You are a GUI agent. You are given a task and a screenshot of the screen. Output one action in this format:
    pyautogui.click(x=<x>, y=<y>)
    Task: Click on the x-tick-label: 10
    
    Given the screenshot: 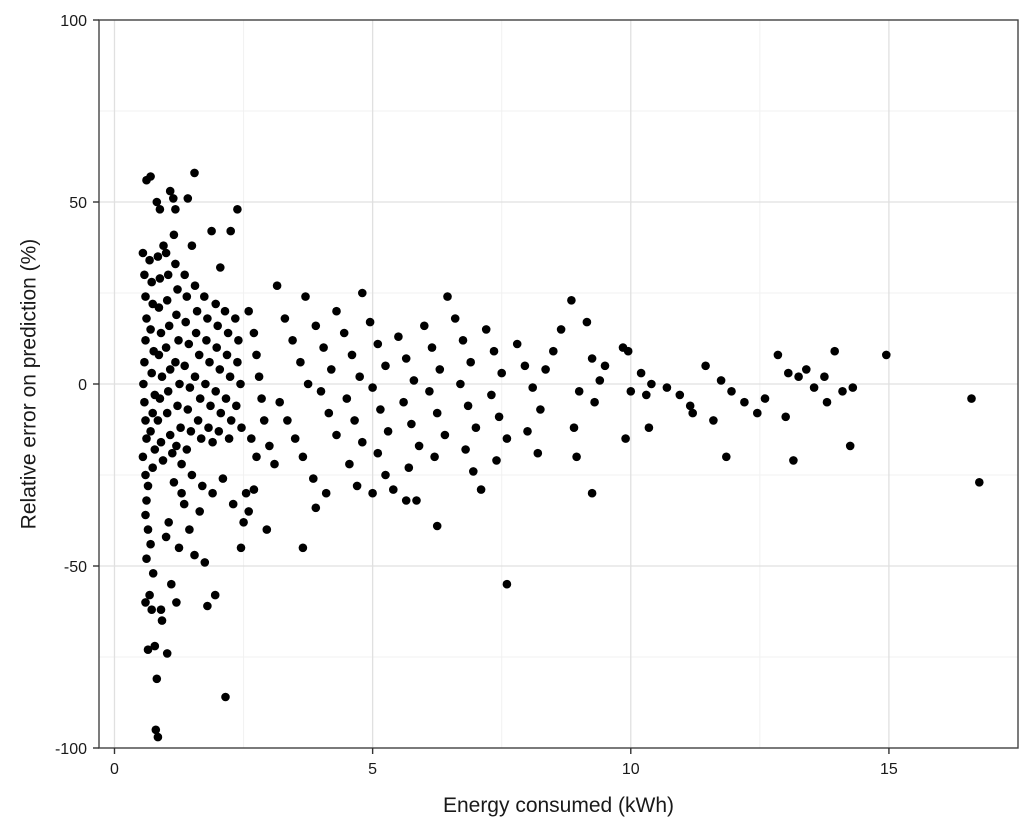 What is the action you would take?
    pyautogui.click(x=631, y=769)
    